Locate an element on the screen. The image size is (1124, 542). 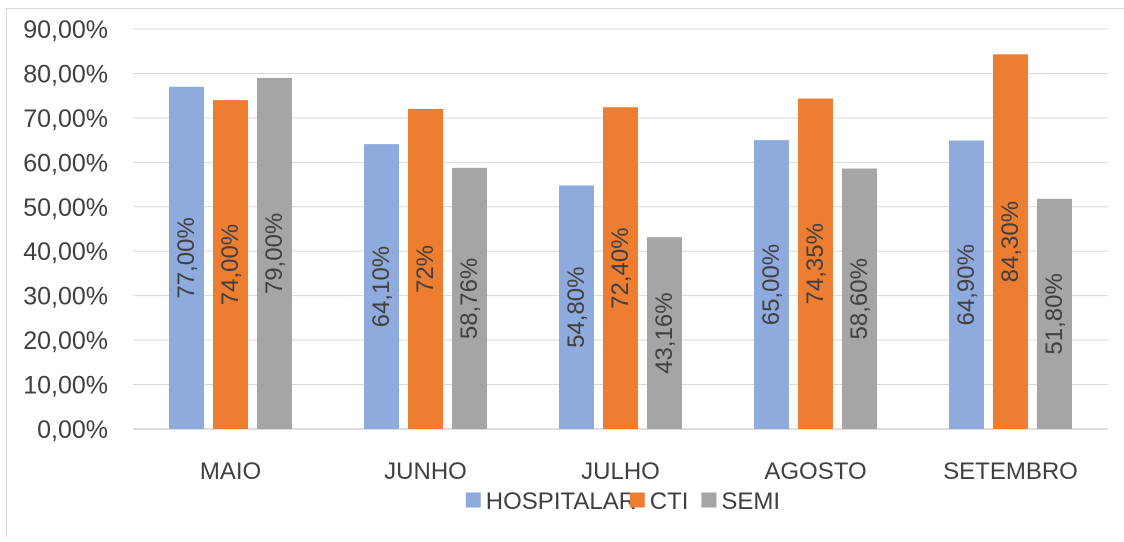
data-label: 51,80% is located at coordinates (1054, 313).